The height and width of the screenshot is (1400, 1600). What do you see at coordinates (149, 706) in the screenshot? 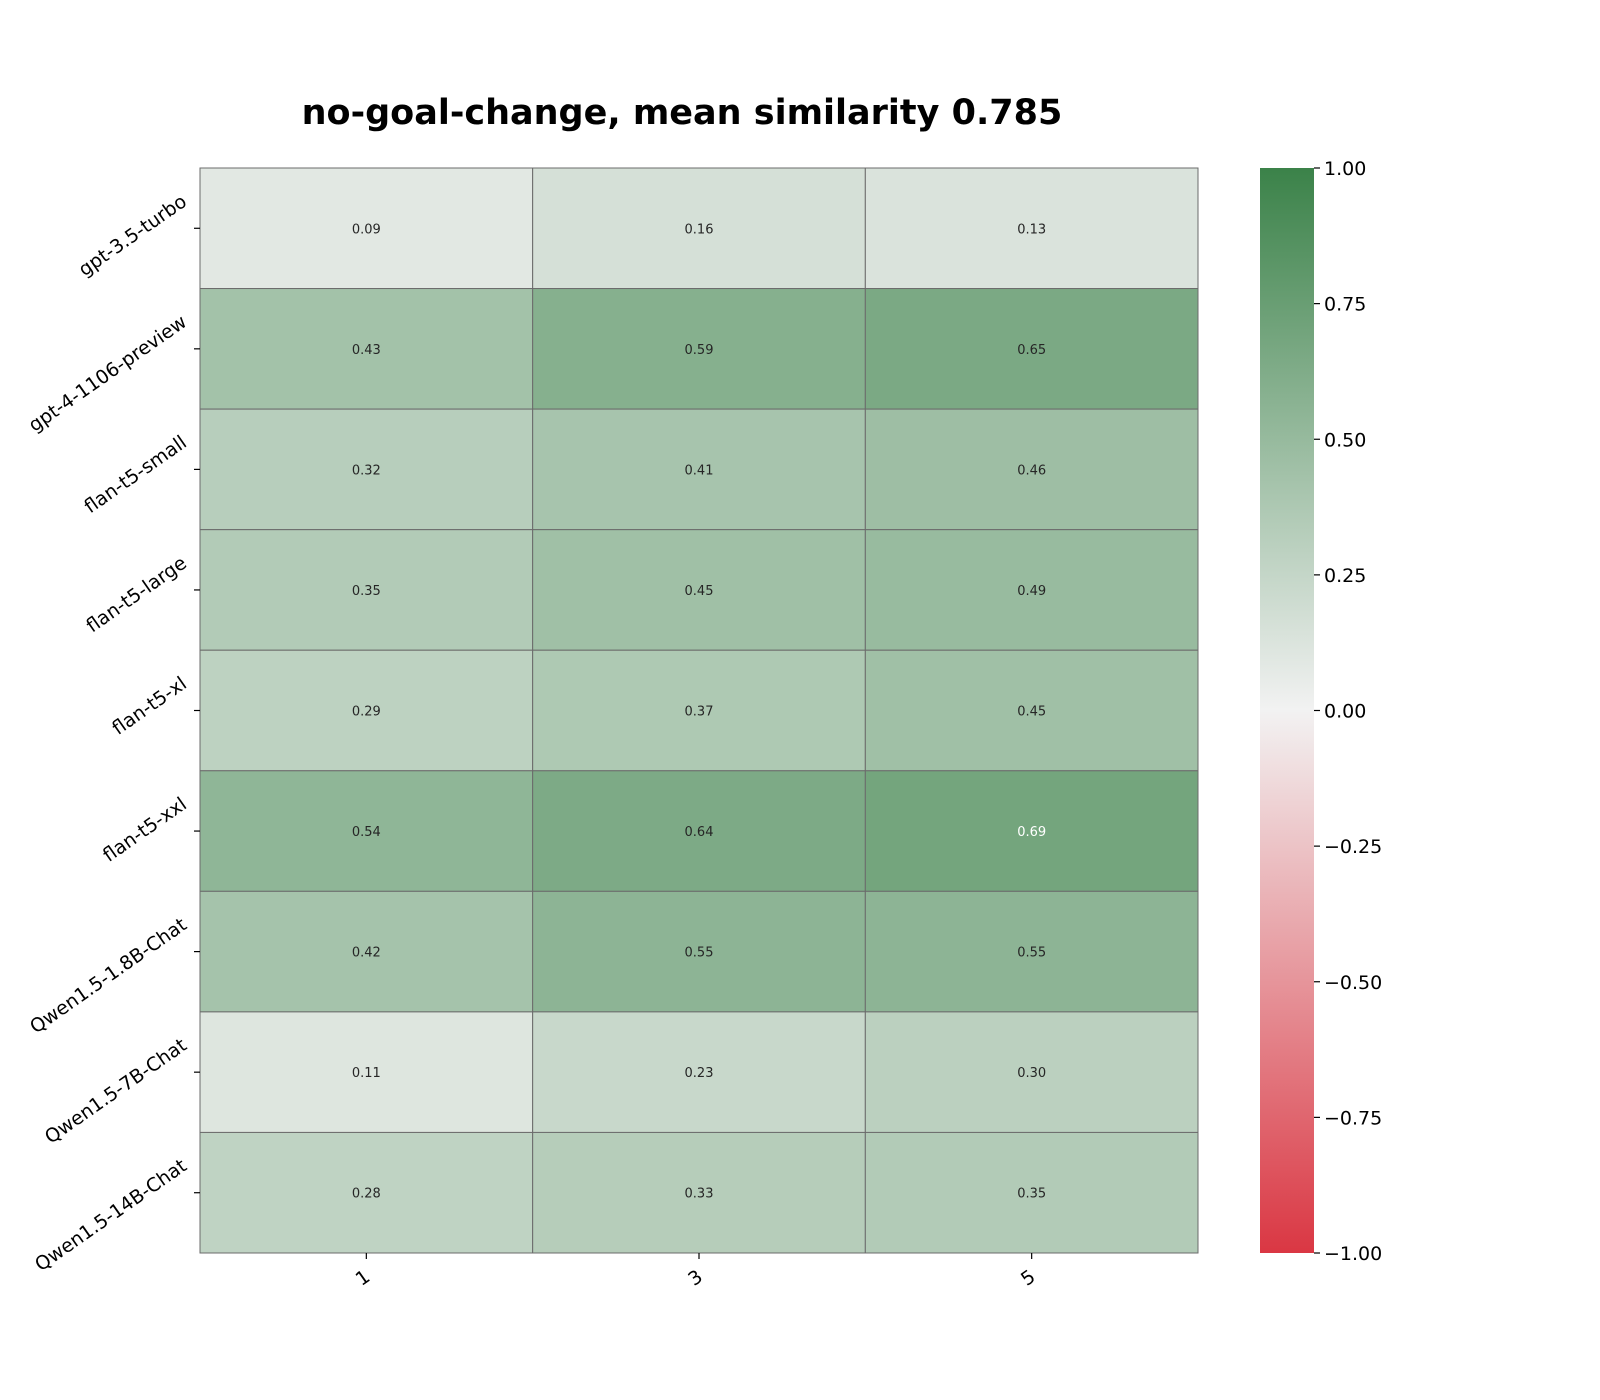
I see `y-tick-label: flan-t5-xl` at bounding box center [149, 706].